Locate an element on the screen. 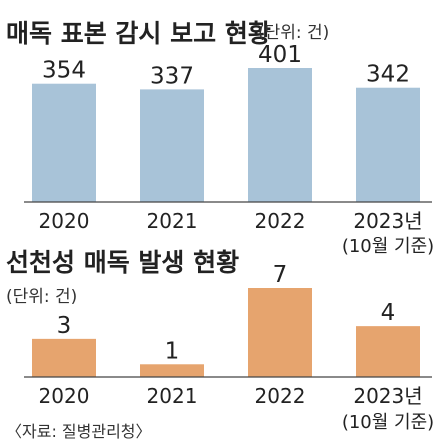  chart-title: 선천성 매독 발생 현황 is located at coordinates (122, 262).